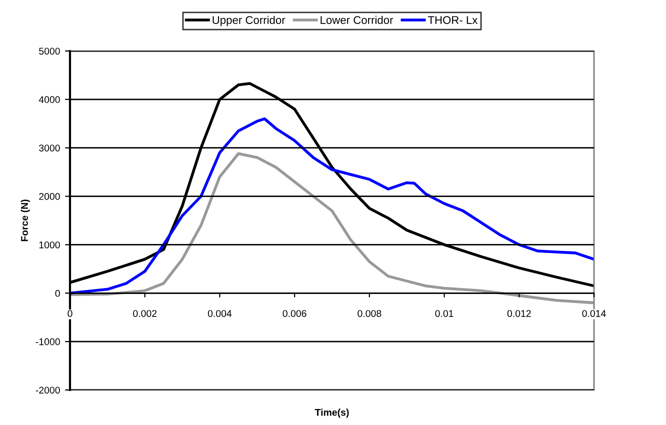  What do you see at coordinates (25, 221) in the screenshot?
I see `y-axis-title: Force (N)` at bounding box center [25, 221].